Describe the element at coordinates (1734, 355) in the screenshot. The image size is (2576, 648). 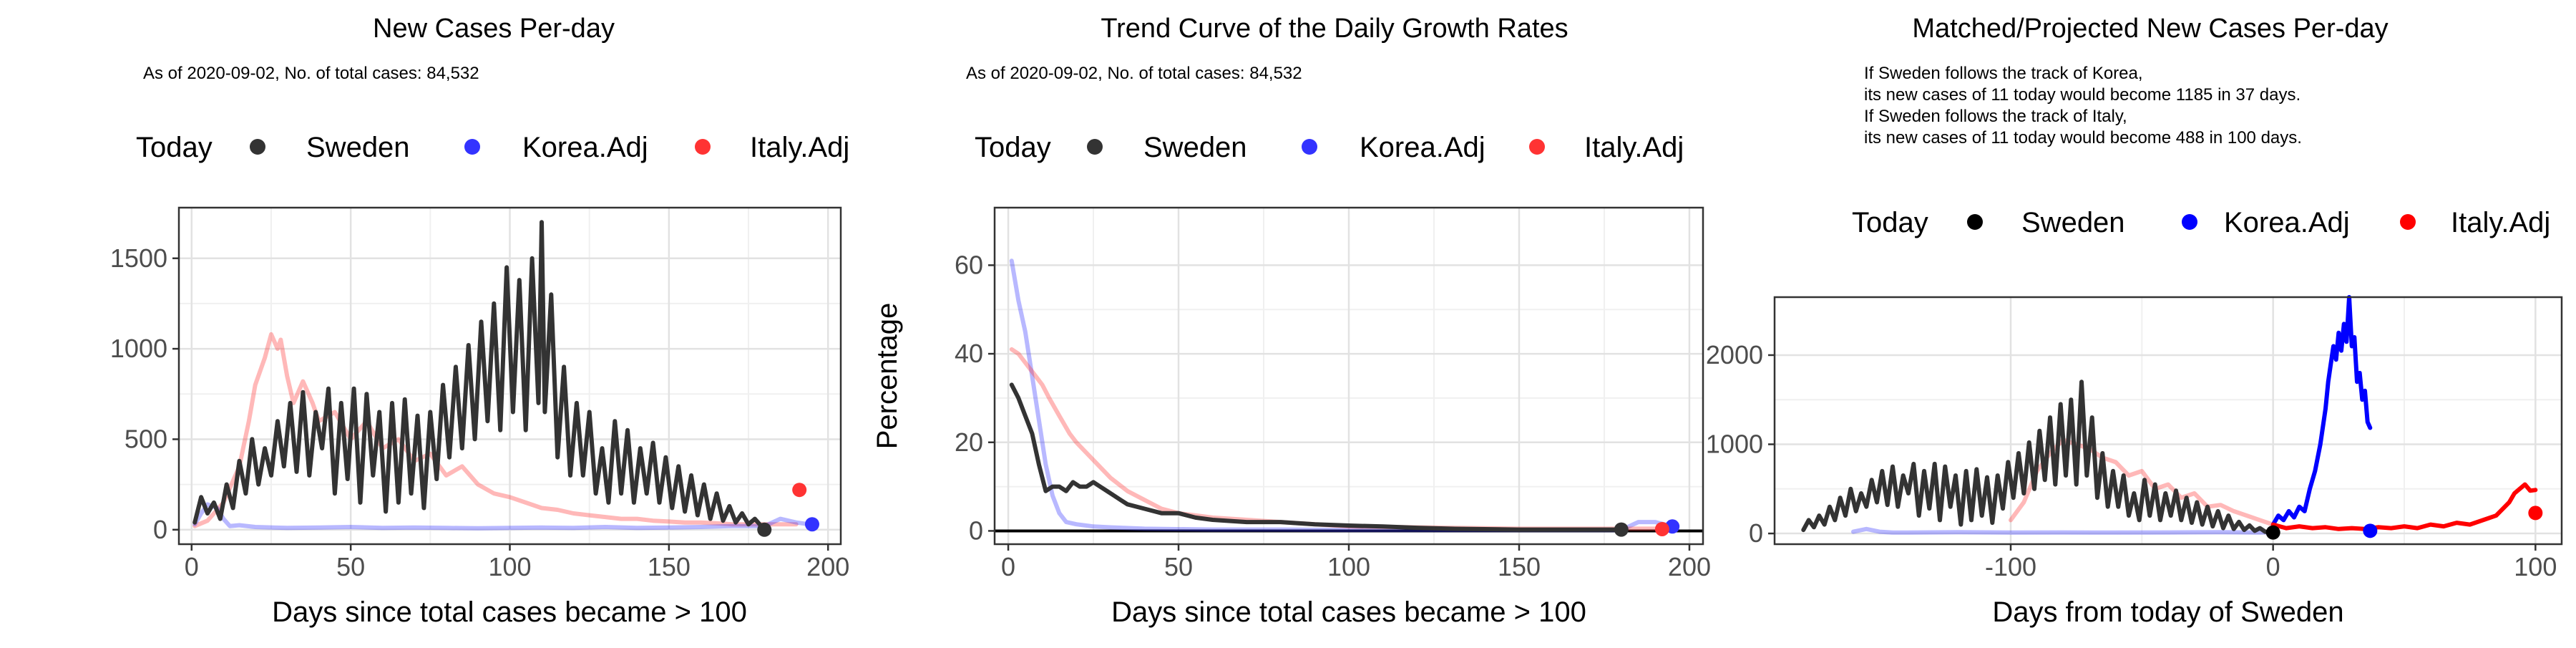
I see `y-tick-label: 2000` at that location.